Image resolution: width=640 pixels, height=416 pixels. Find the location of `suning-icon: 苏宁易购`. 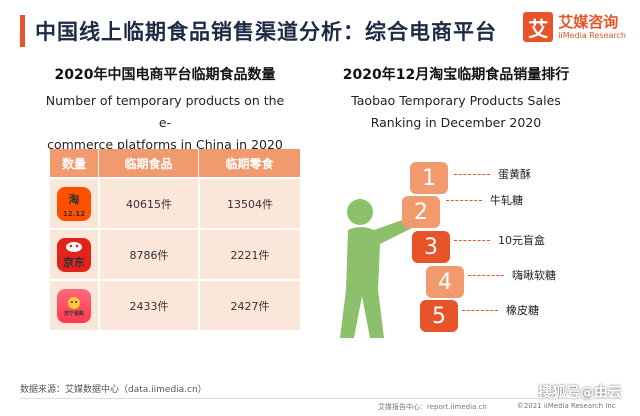

suning-icon: 苏宁易购 is located at coordinates (74, 305).